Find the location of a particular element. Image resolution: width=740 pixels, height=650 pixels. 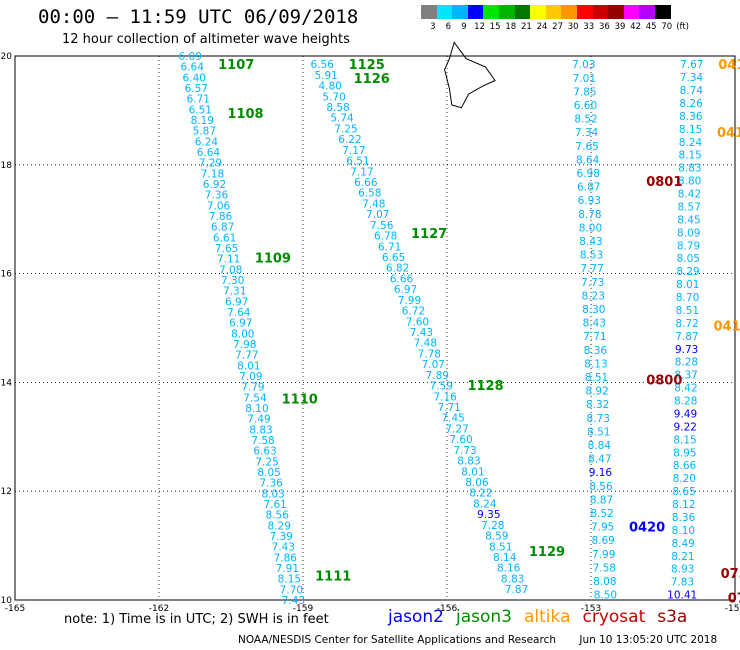

wave-height-value: 7.71 is located at coordinates (594, 337).